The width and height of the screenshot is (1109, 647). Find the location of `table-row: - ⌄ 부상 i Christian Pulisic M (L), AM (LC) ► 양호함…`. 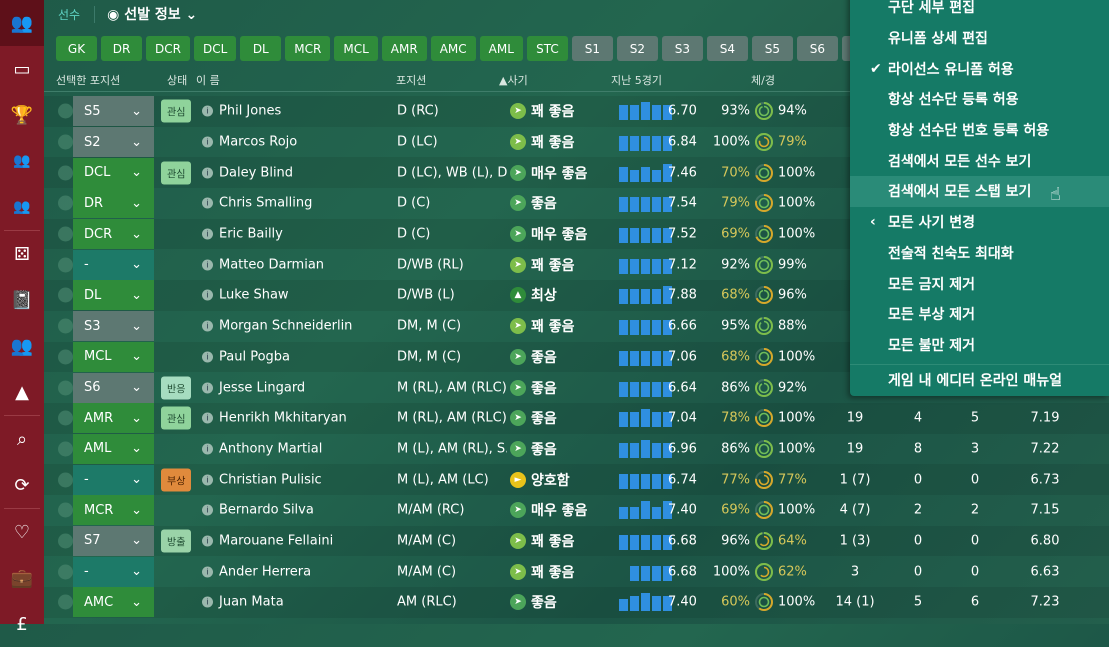

table-row: - ⌄ 부상 i Christian Pulisic M (L), AM (LC) ► 양호함… is located at coordinates (576, 479).